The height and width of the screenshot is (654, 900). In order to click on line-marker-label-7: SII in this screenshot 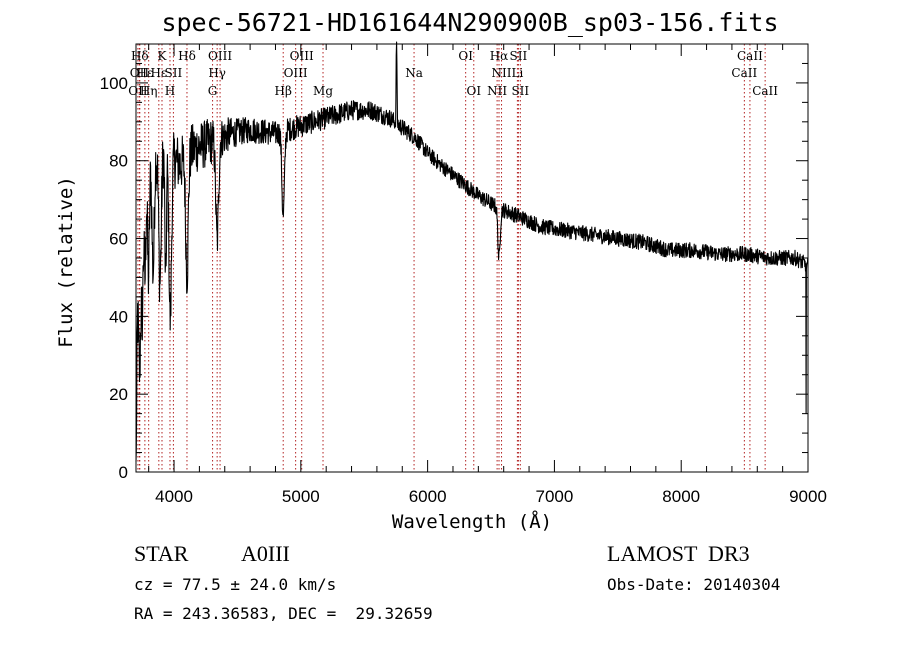, I will do `click(174, 73)`.